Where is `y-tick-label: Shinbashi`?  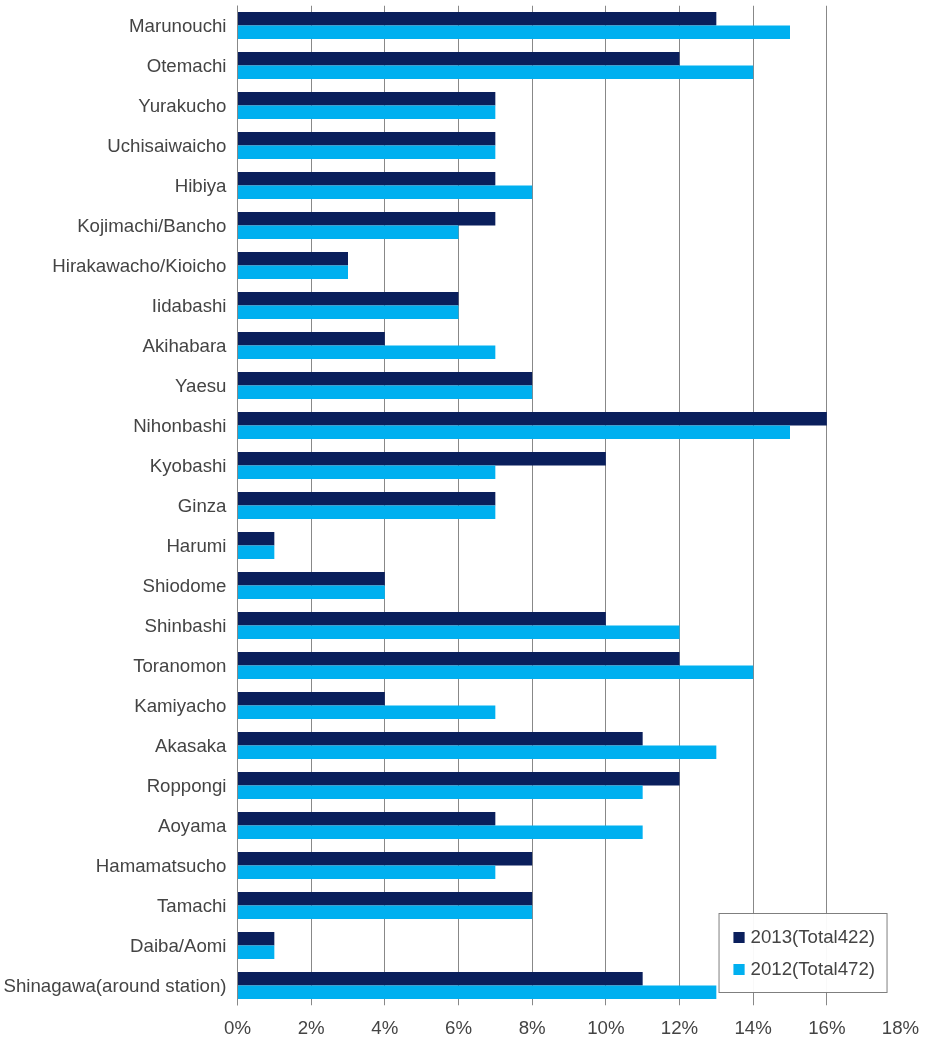 y-tick-label: Shinbashi is located at coordinates (185, 625).